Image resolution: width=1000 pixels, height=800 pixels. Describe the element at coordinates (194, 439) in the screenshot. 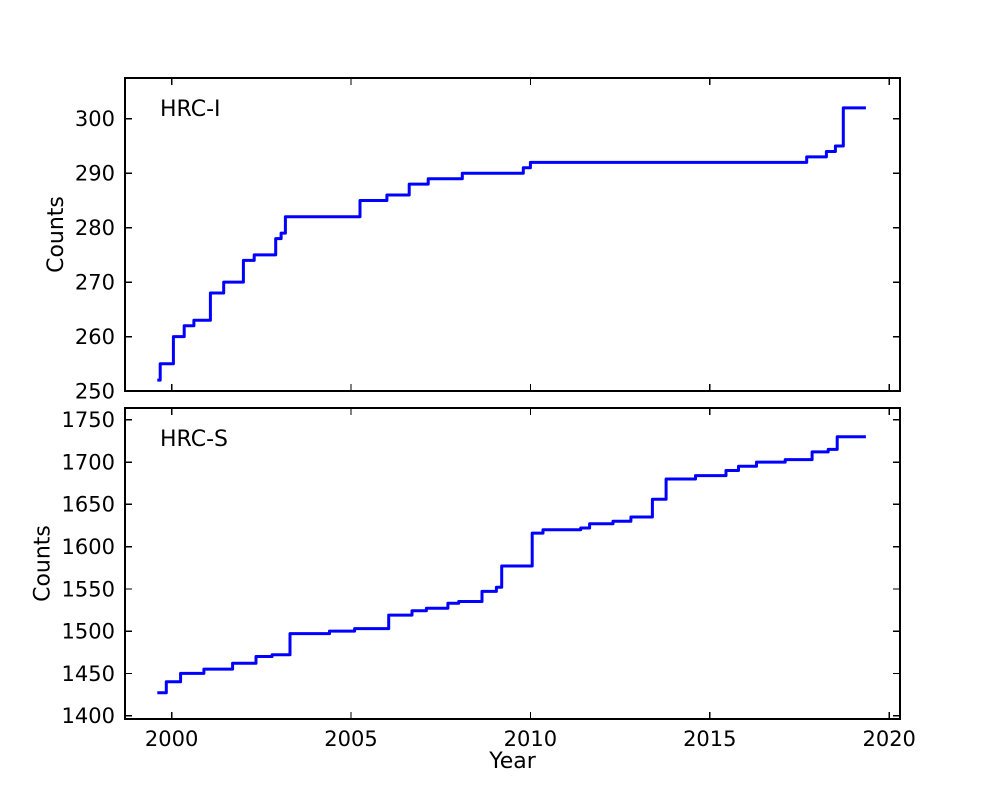

I see `series-annotation: HRC-S` at that location.